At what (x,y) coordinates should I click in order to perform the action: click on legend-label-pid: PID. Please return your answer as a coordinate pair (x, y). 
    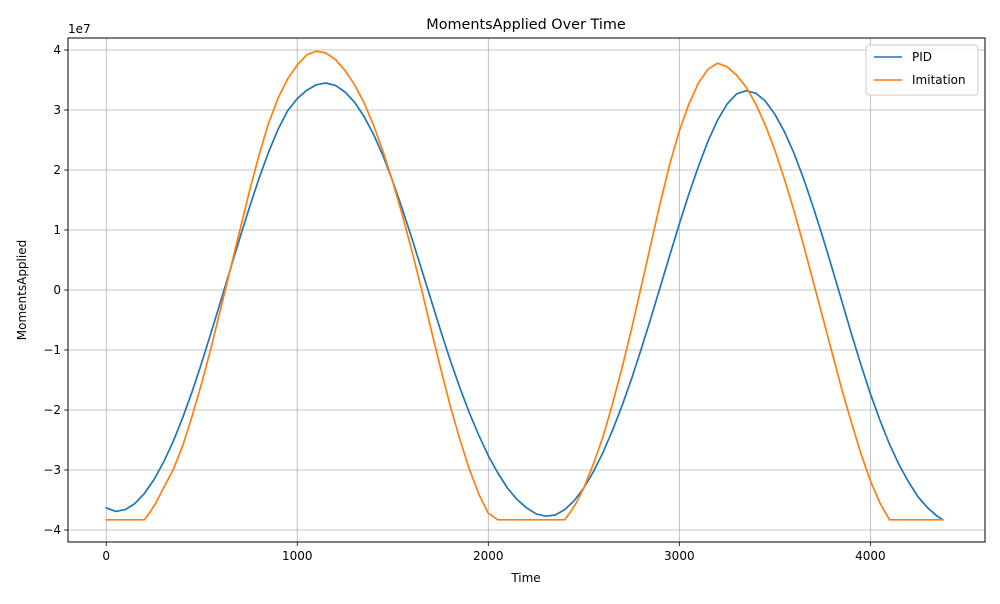
    Looking at the image, I should click on (922, 57).